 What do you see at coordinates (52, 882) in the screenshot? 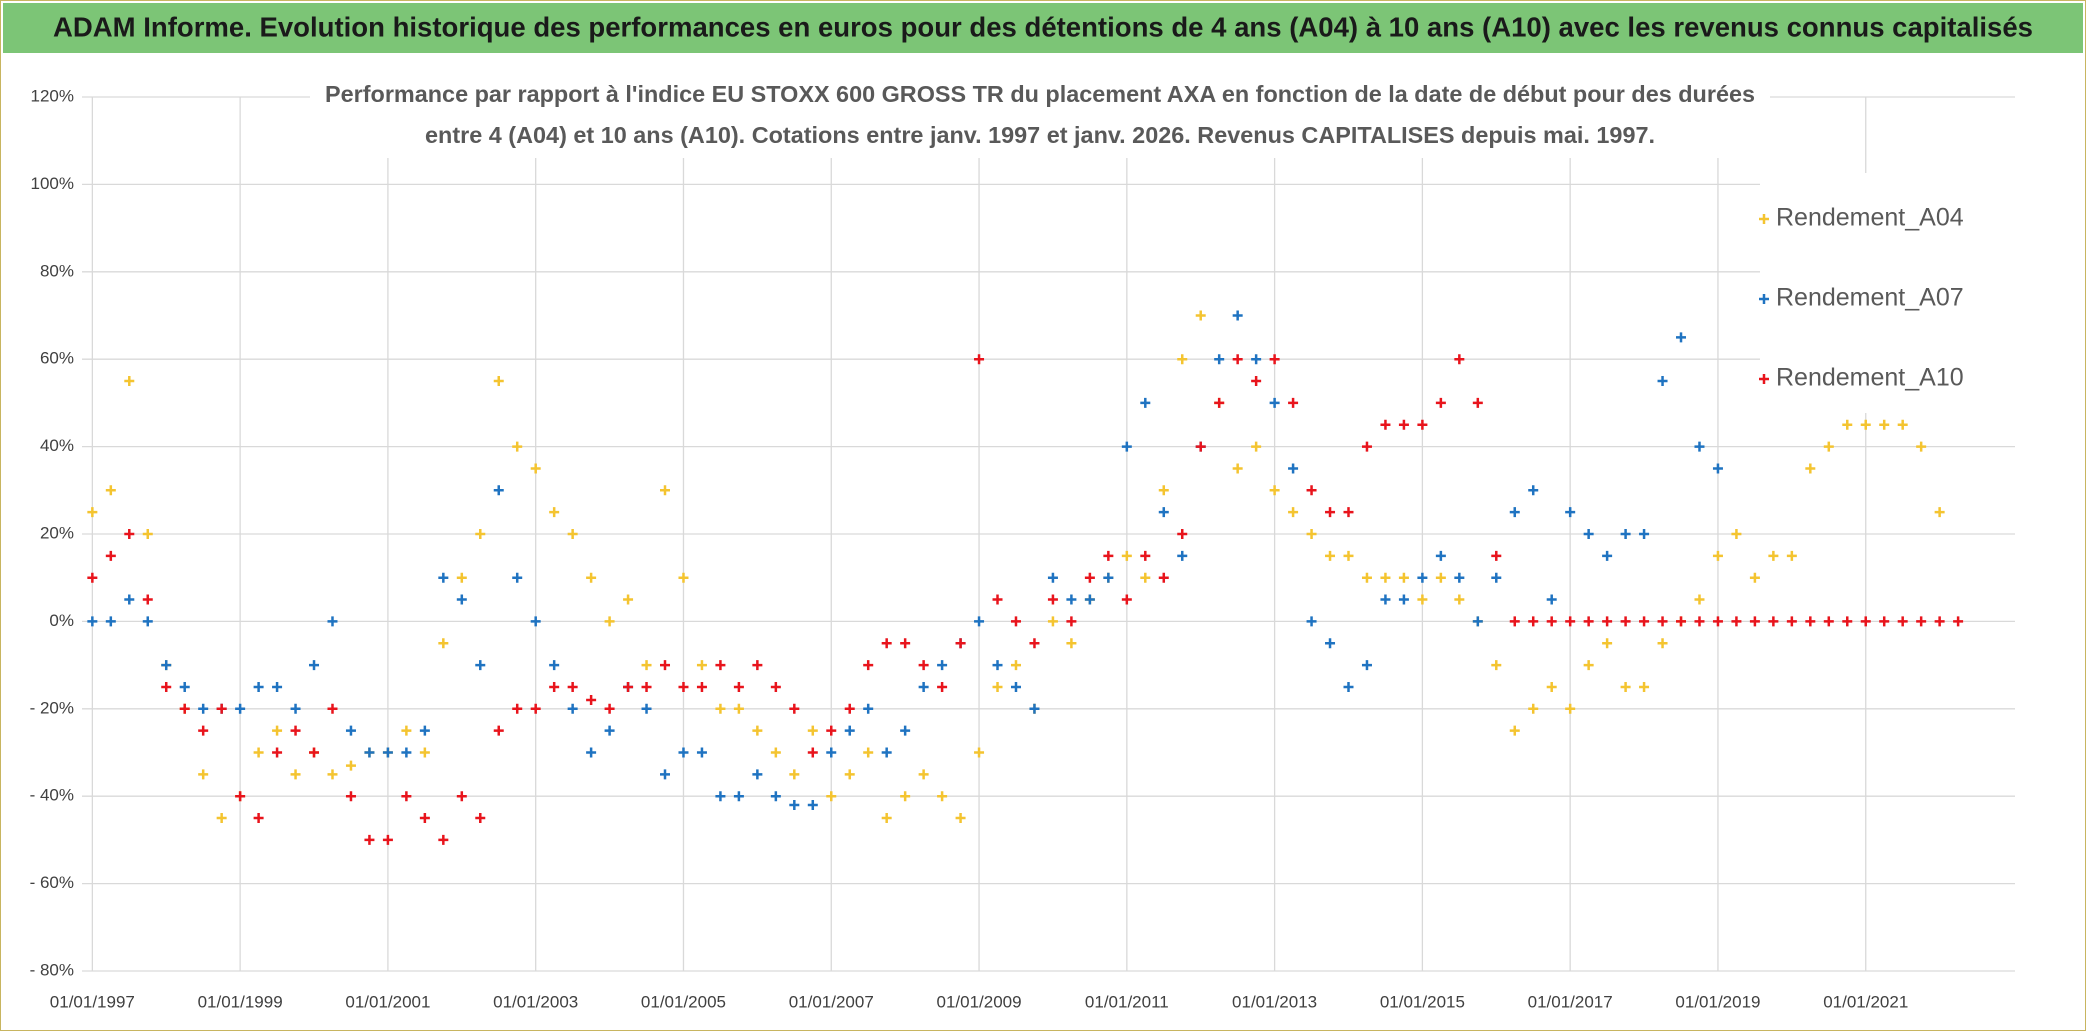
I see `y-tick-label: - 60%` at bounding box center [52, 882].